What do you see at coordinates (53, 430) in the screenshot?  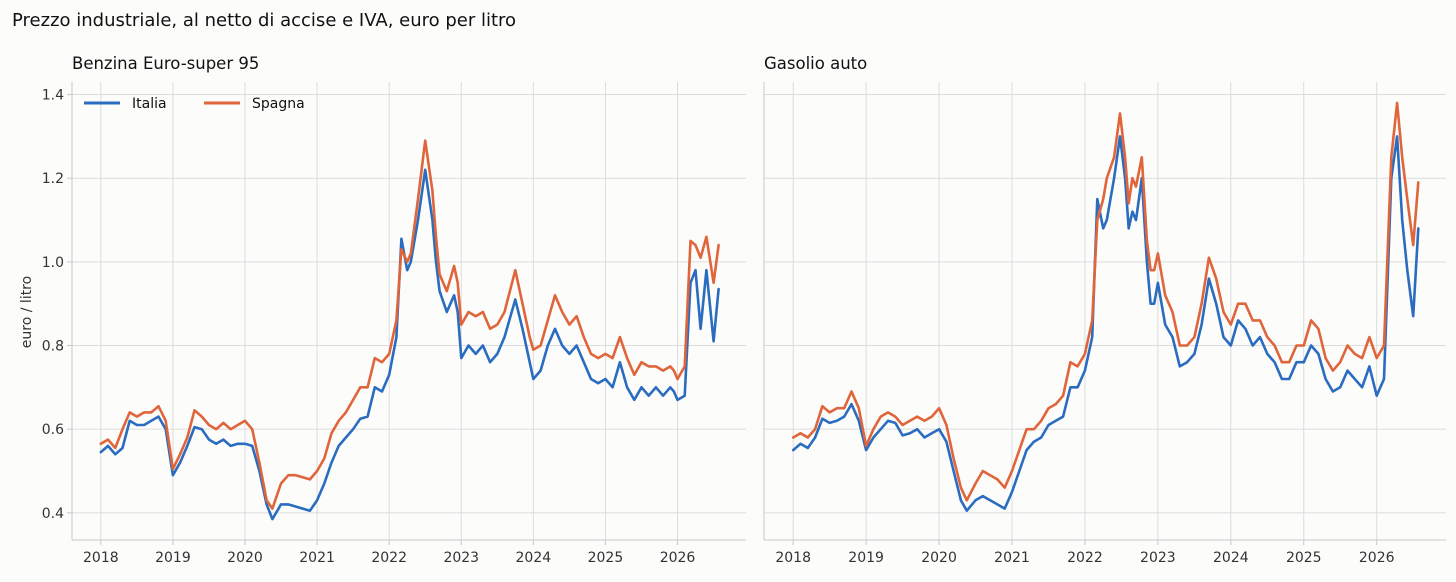 I see `y-tick-label: 0.6` at bounding box center [53, 430].